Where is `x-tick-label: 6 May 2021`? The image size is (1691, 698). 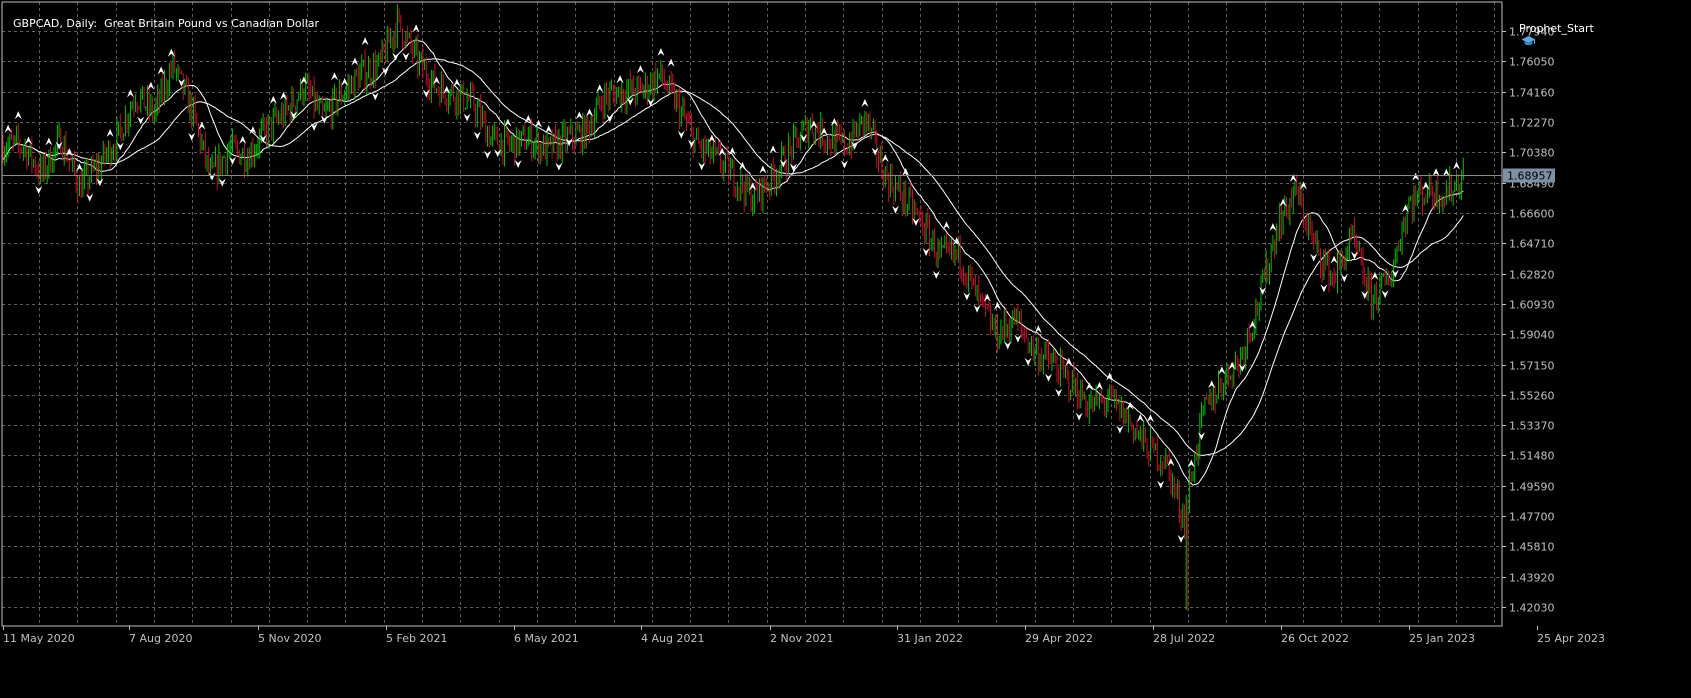
x-tick-label: 6 May 2021 is located at coordinates (546, 638).